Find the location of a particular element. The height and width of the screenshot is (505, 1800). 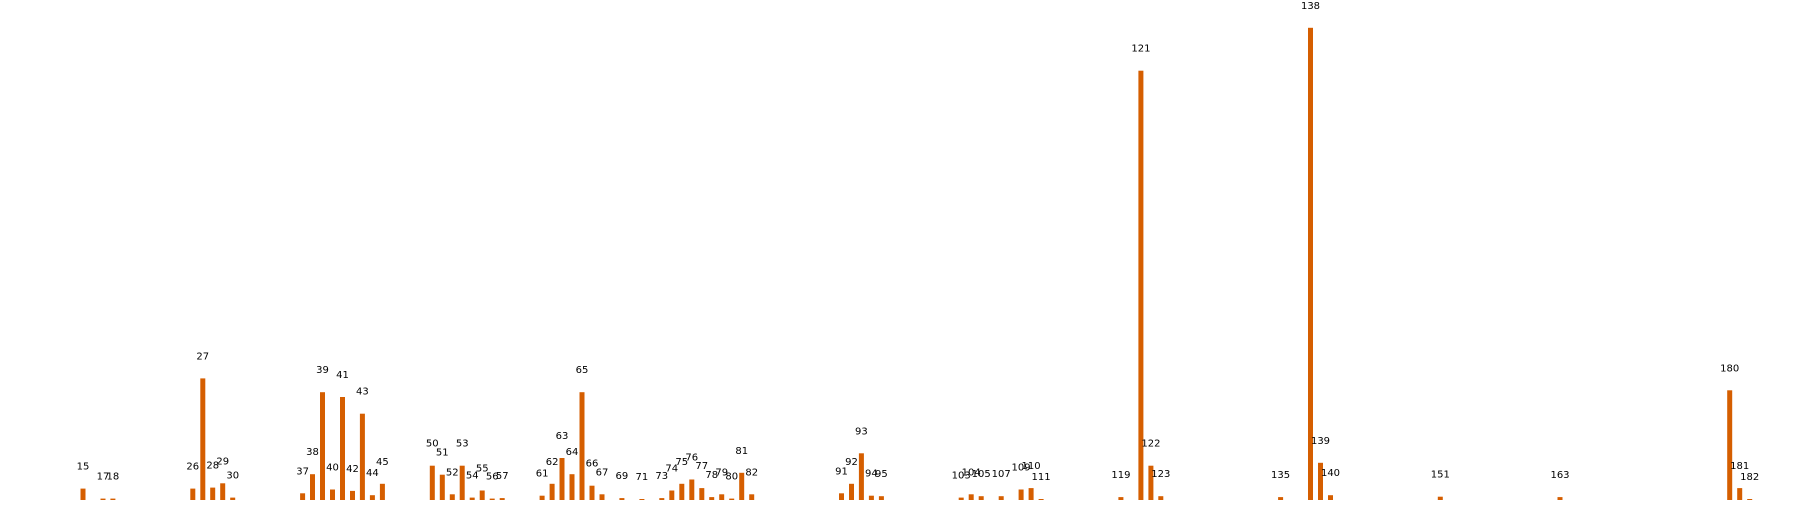

bar-label-182: 182 is located at coordinates (1749, 477).